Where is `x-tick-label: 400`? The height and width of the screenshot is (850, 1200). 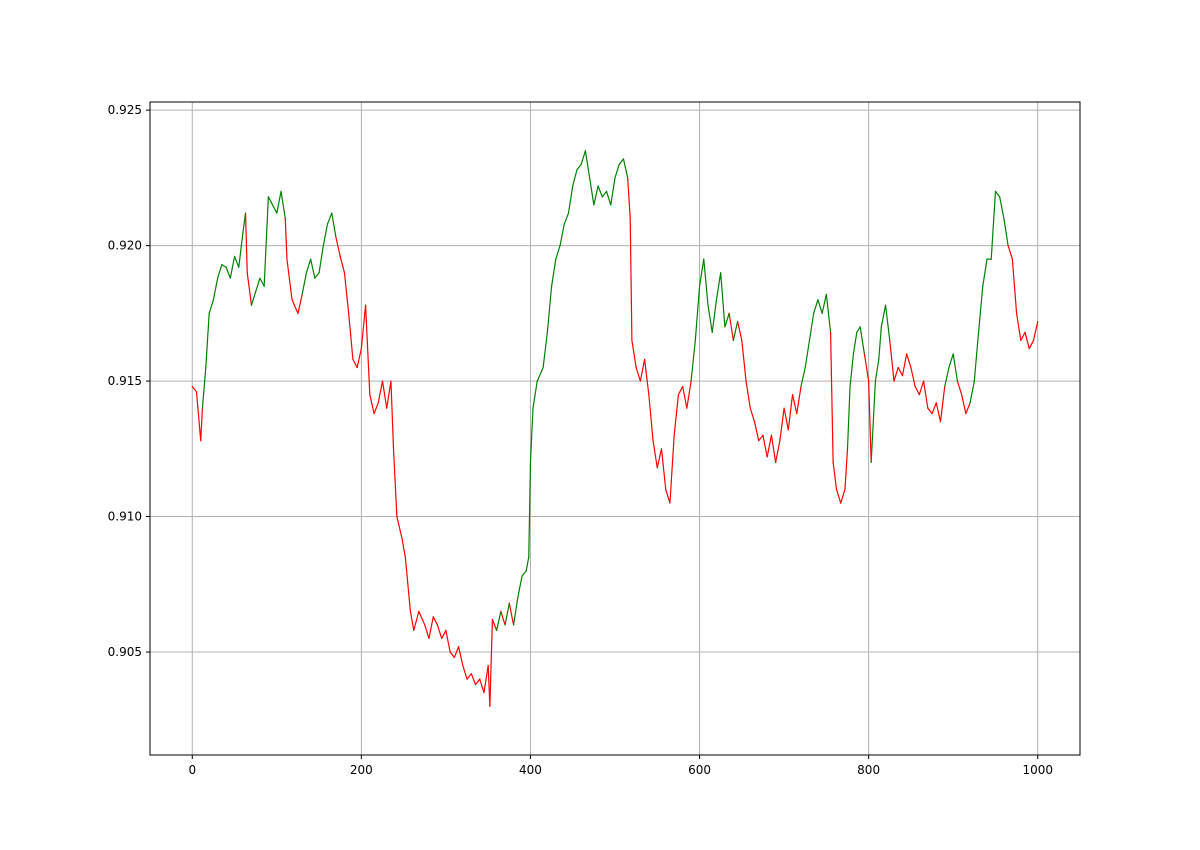
x-tick-label: 400 is located at coordinates (530, 770).